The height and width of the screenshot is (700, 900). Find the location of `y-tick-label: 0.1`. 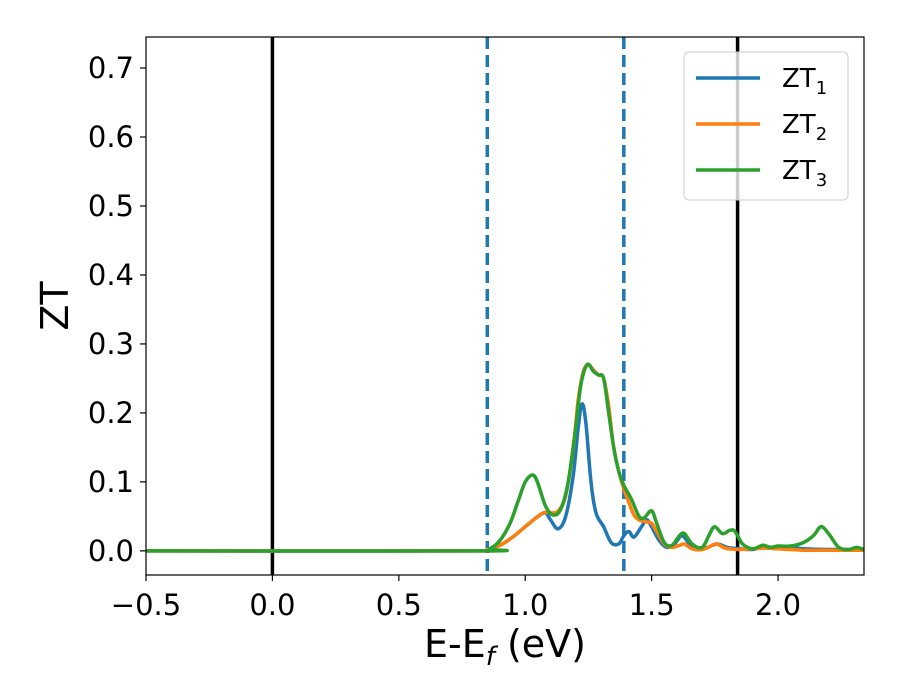

y-tick-label: 0.1 is located at coordinates (111, 482).